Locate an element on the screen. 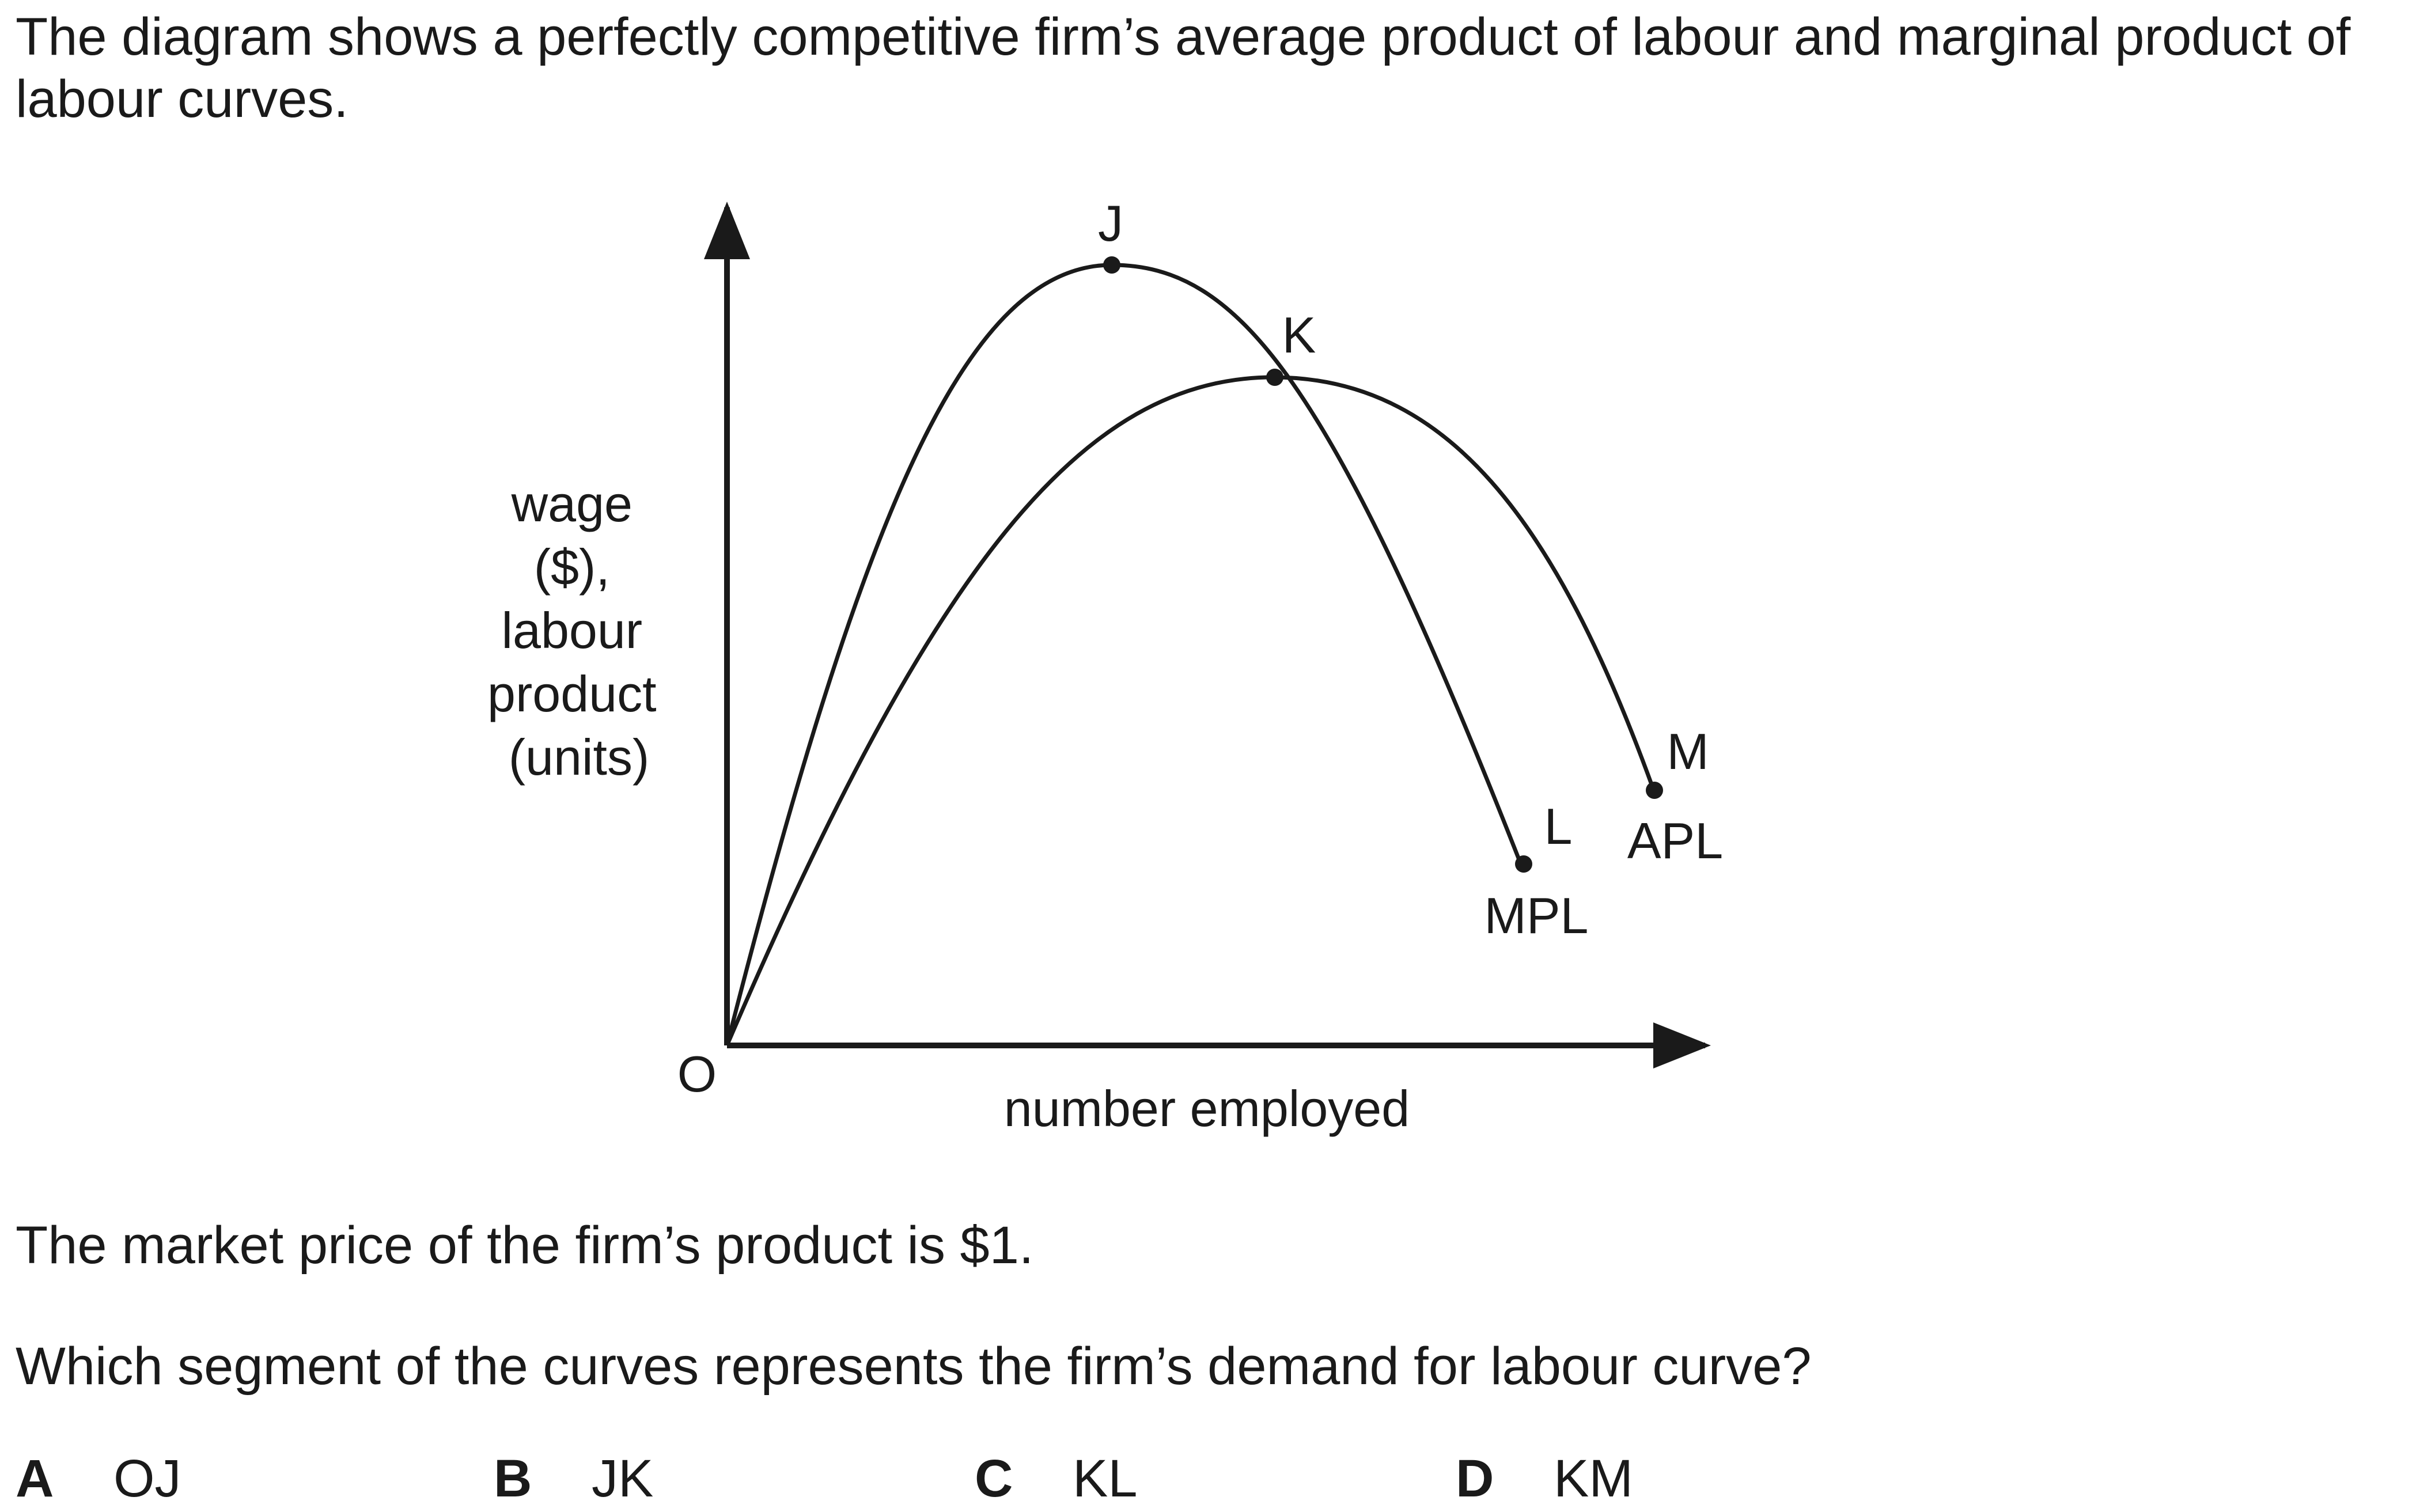 The width and height of the screenshot is (2420, 1512). y-axis-label-line: ($), is located at coordinates (572, 567).